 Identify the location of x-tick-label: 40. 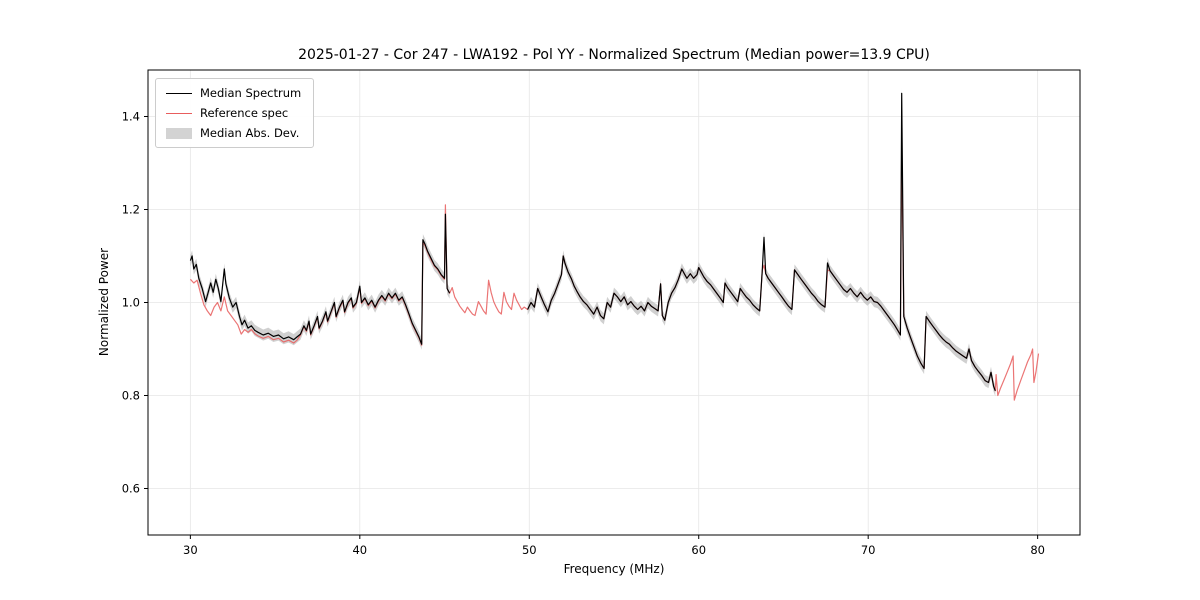
(359, 550).